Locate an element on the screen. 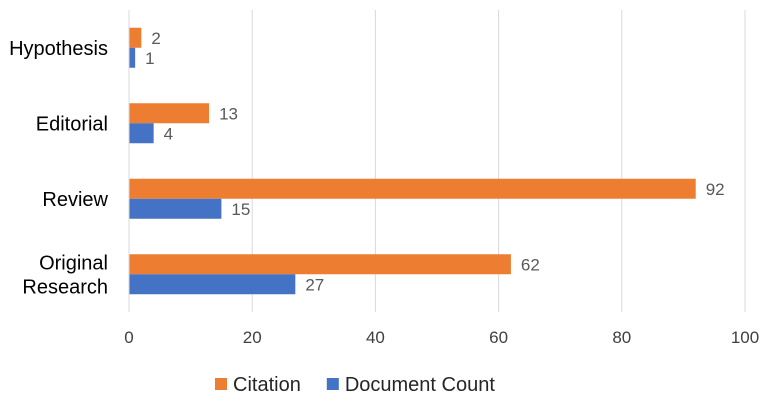 Image resolution: width=765 pixels, height=402 pixels. x-tick-label: 20 is located at coordinates (252, 337).